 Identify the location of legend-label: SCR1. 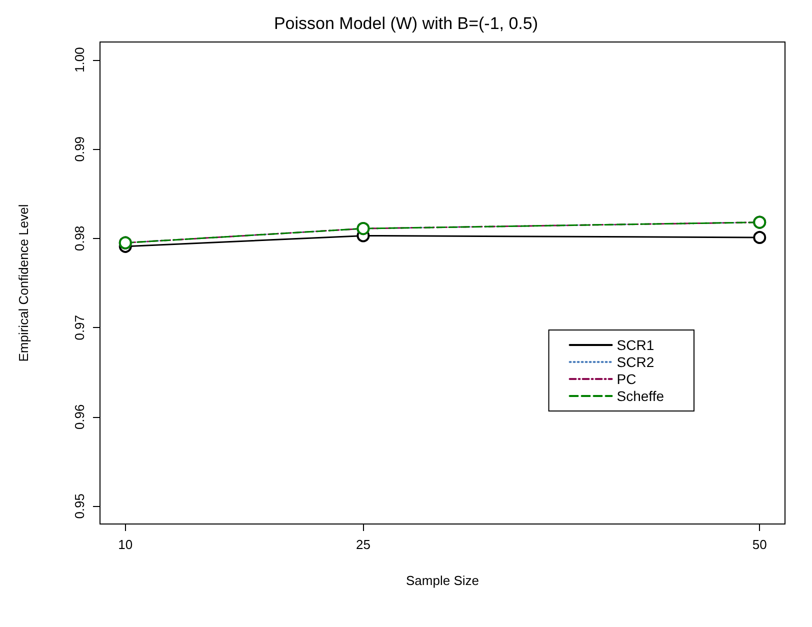
(635, 345).